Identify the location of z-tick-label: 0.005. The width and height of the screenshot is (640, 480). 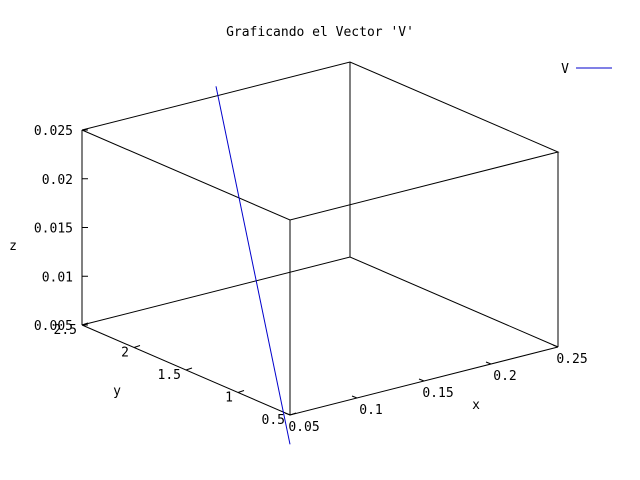
(53, 326).